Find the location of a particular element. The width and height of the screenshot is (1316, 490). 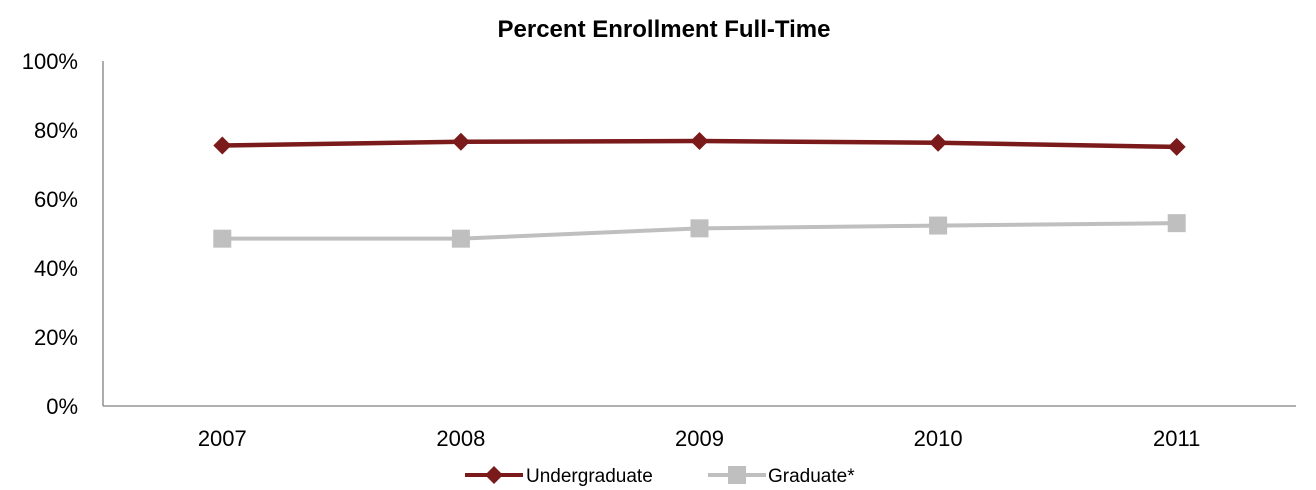

legend: Undergraduate Graduate* is located at coordinates (660, 476).